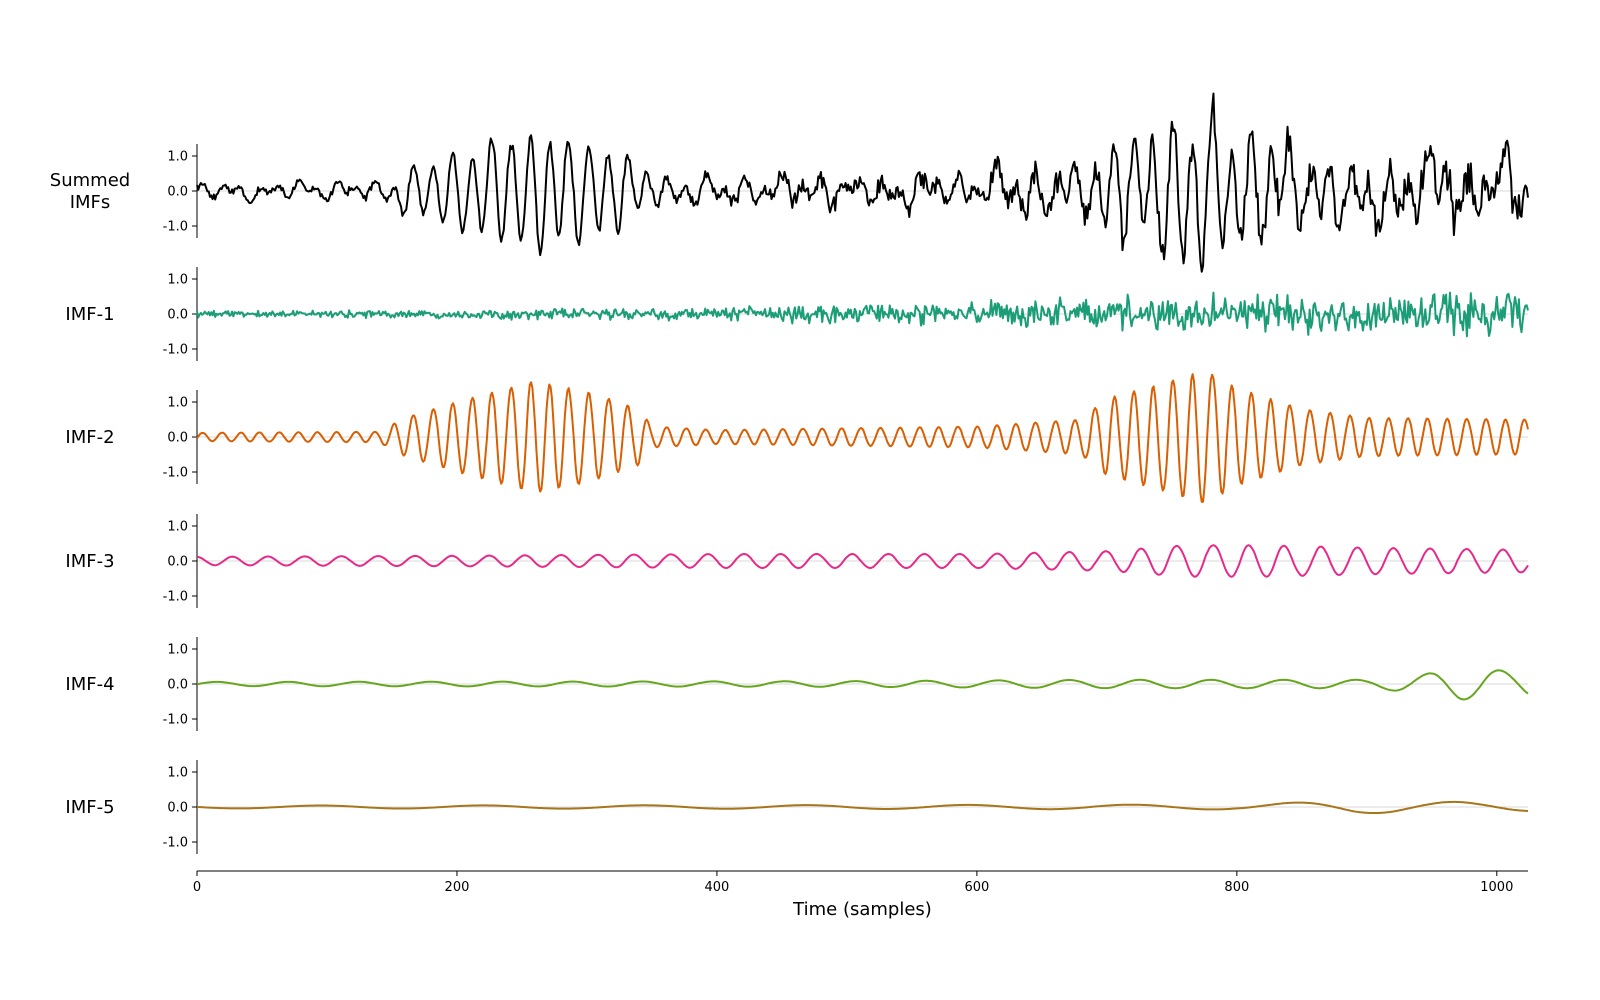 This screenshot has width=1600, height=1000. What do you see at coordinates (89, 314) in the screenshot?
I see `series-label: IMF-1` at bounding box center [89, 314].